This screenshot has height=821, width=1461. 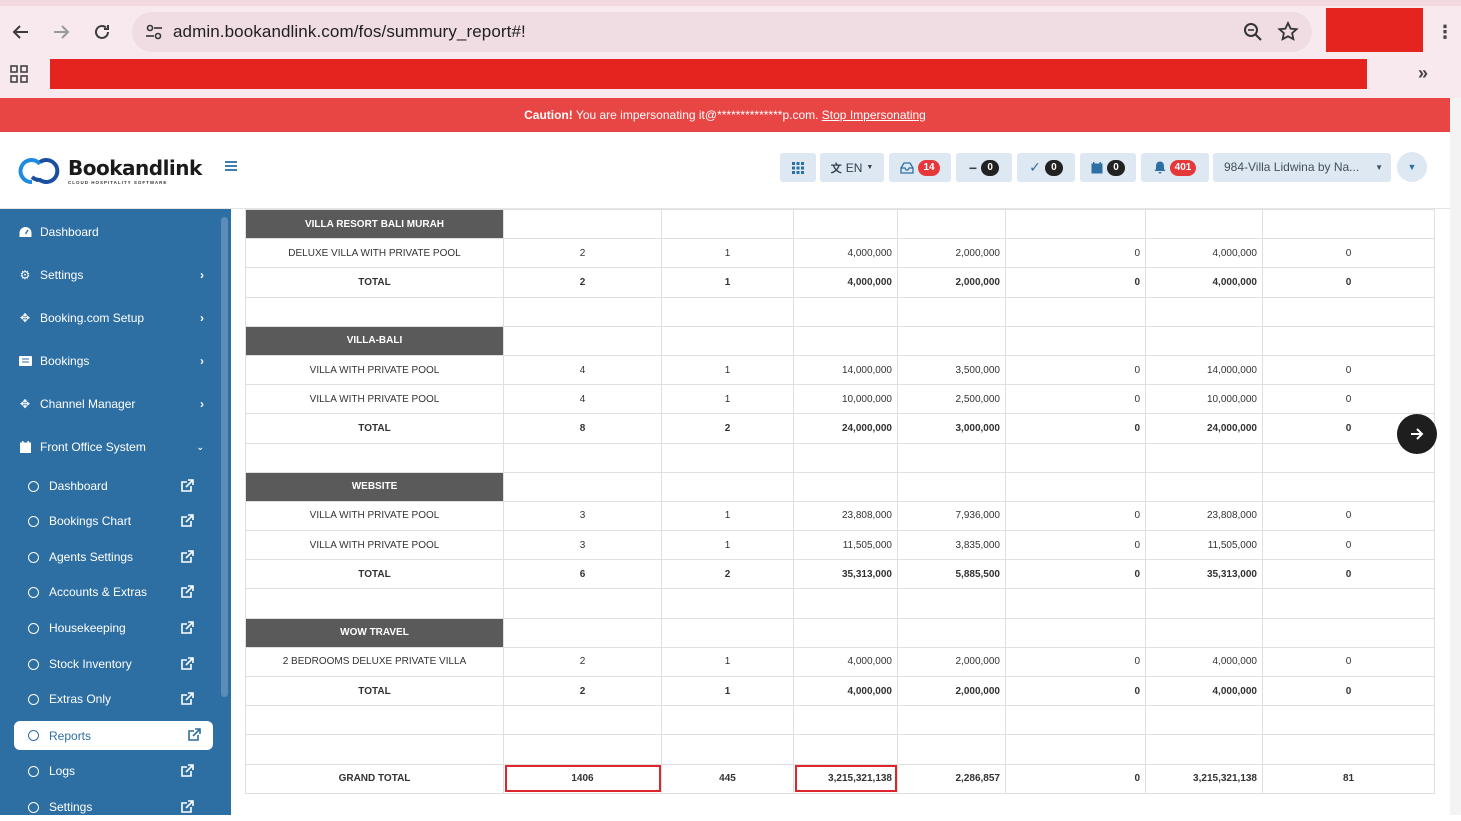 What do you see at coordinates (110, 521) in the screenshot?
I see `subnav-bookings-chart: Bookings Chart` at bounding box center [110, 521].